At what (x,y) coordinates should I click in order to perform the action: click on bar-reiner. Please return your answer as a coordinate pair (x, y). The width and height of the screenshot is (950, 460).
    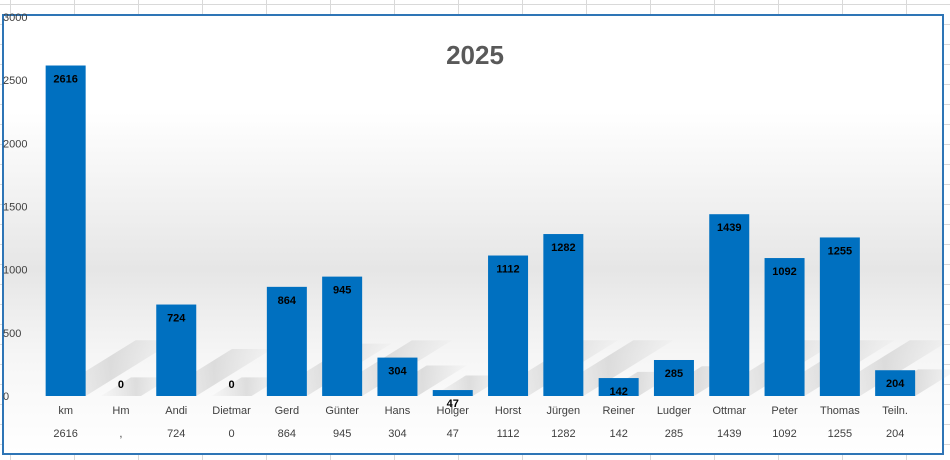
    Looking at the image, I should click on (618, 387).